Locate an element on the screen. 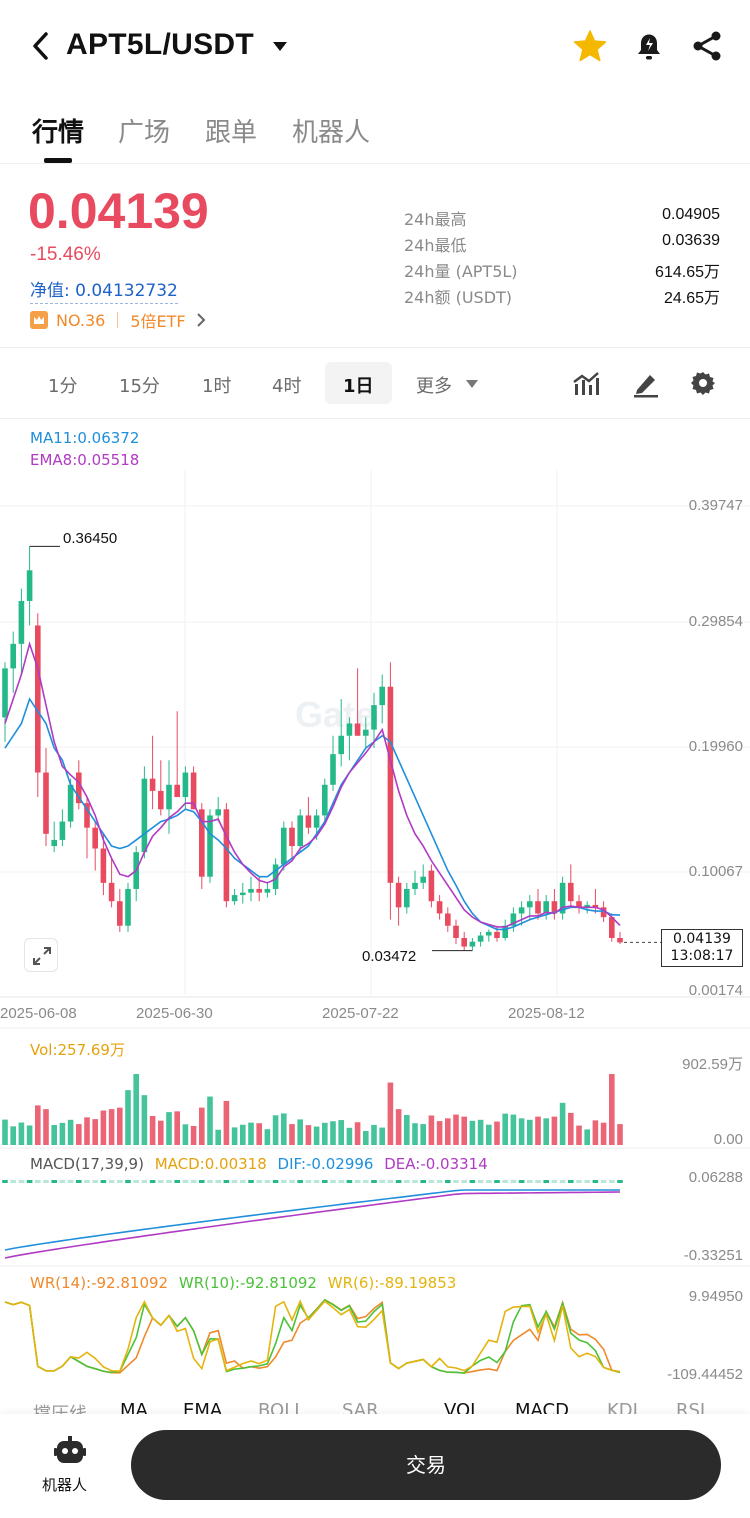 The height and width of the screenshot is (1518, 750). indicator-tab-rsi: RSI is located at coordinates (691, 1409).